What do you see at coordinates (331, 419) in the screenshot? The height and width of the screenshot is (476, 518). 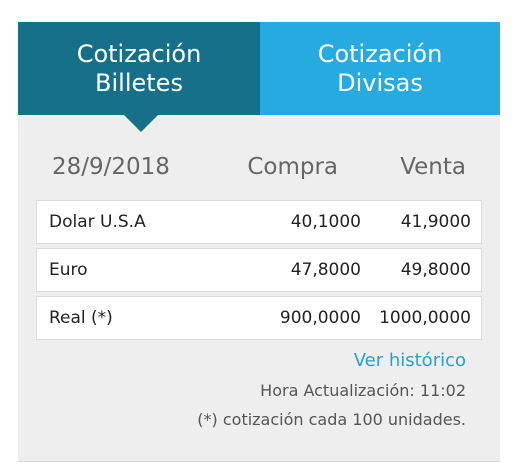 I see `note: (*) cotización cada 100 unidades.` at bounding box center [331, 419].